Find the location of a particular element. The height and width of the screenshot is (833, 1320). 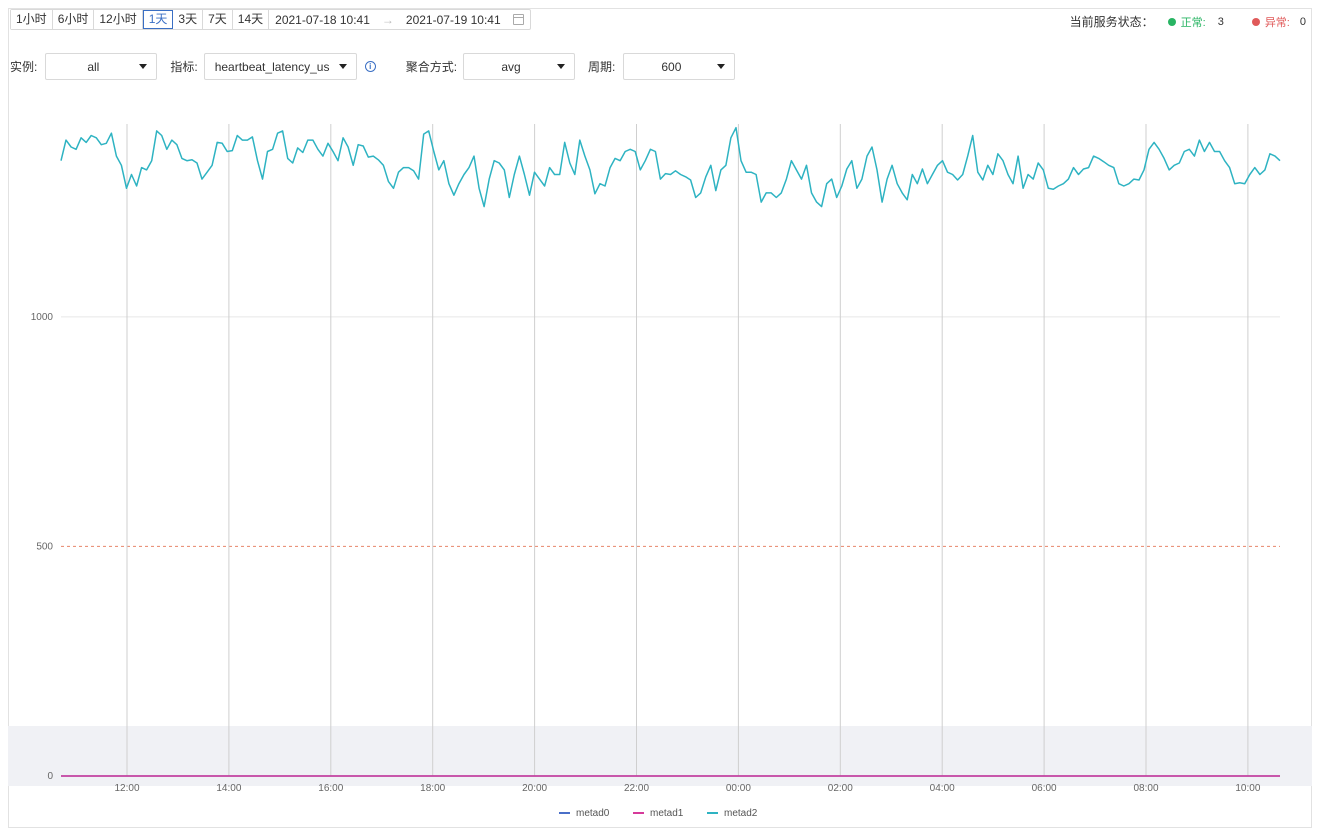

y-axis: 0 500 1000 is located at coordinates (42, 547).